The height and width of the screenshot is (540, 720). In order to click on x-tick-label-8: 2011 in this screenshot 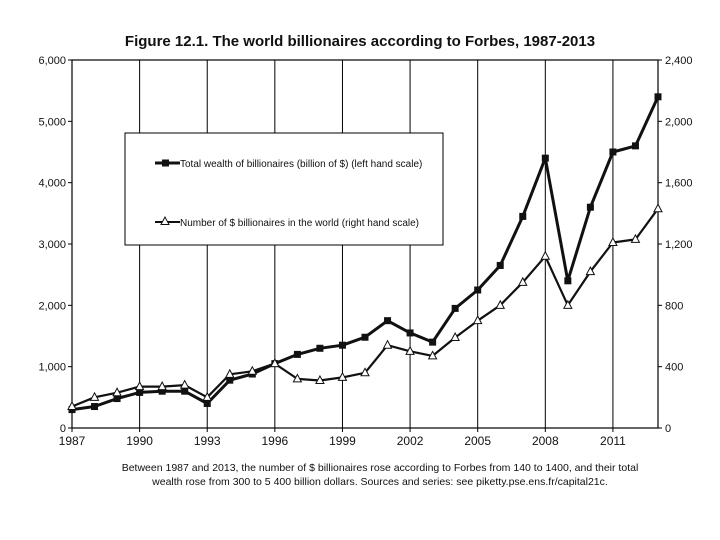, I will do `click(613, 441)`.